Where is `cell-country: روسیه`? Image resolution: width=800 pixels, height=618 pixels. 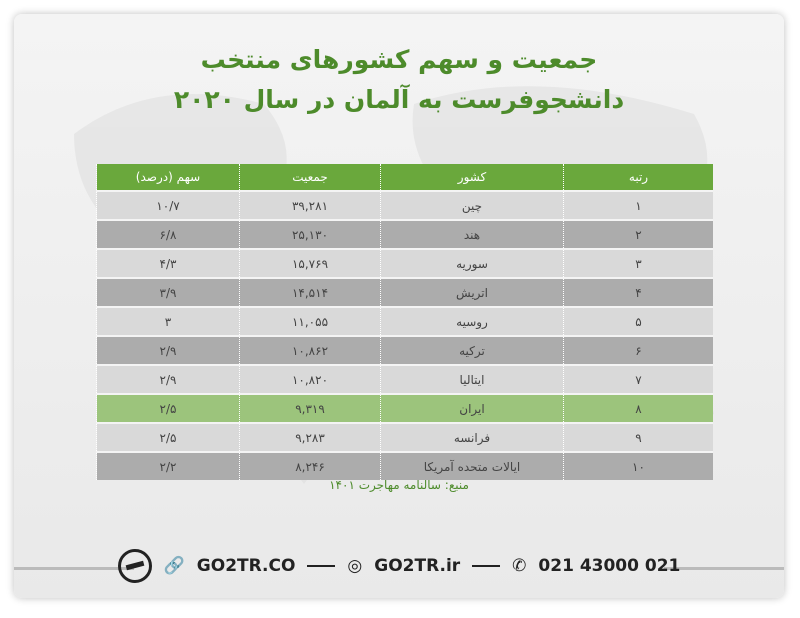 cell-country: روسیه is located at coordinates (472, 321).